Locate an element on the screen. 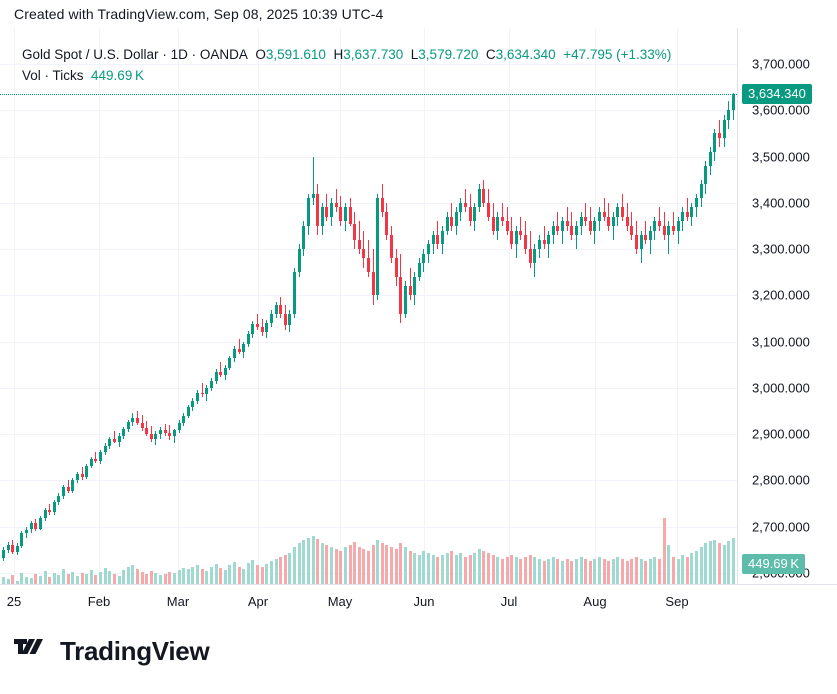 Image resolution: width=837 pixels, height=694 pixels. tradingview-logo-icon is located at coordinates (32, 651).